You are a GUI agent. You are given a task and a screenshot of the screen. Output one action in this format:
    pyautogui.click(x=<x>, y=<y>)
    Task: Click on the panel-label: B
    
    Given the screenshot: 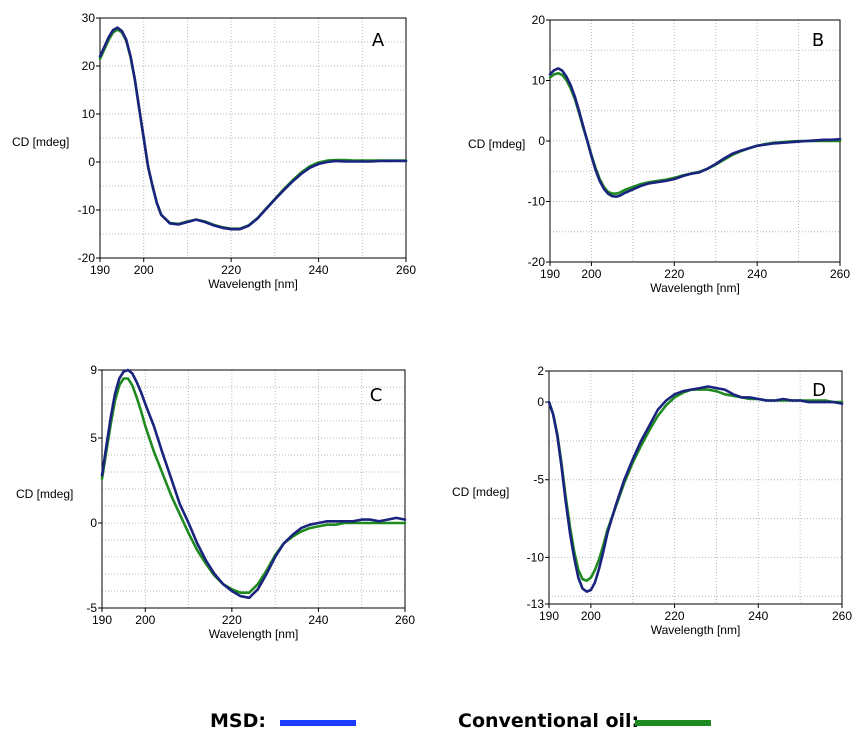 What is the action you would take?
    pyautogui.click(x=818, y=40)
    